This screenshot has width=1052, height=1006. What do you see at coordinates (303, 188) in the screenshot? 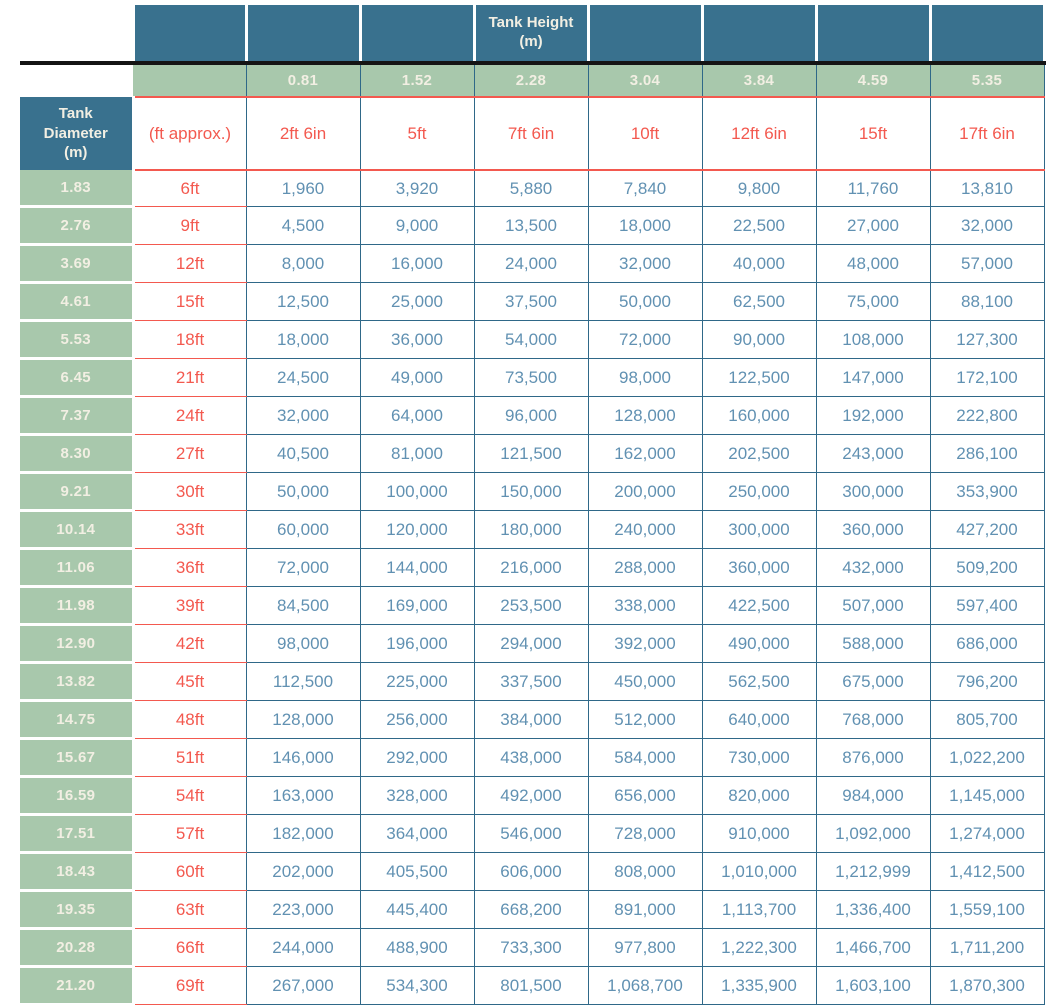
I see `capacity-cell: 1,960` at bounding box center [303, 188].